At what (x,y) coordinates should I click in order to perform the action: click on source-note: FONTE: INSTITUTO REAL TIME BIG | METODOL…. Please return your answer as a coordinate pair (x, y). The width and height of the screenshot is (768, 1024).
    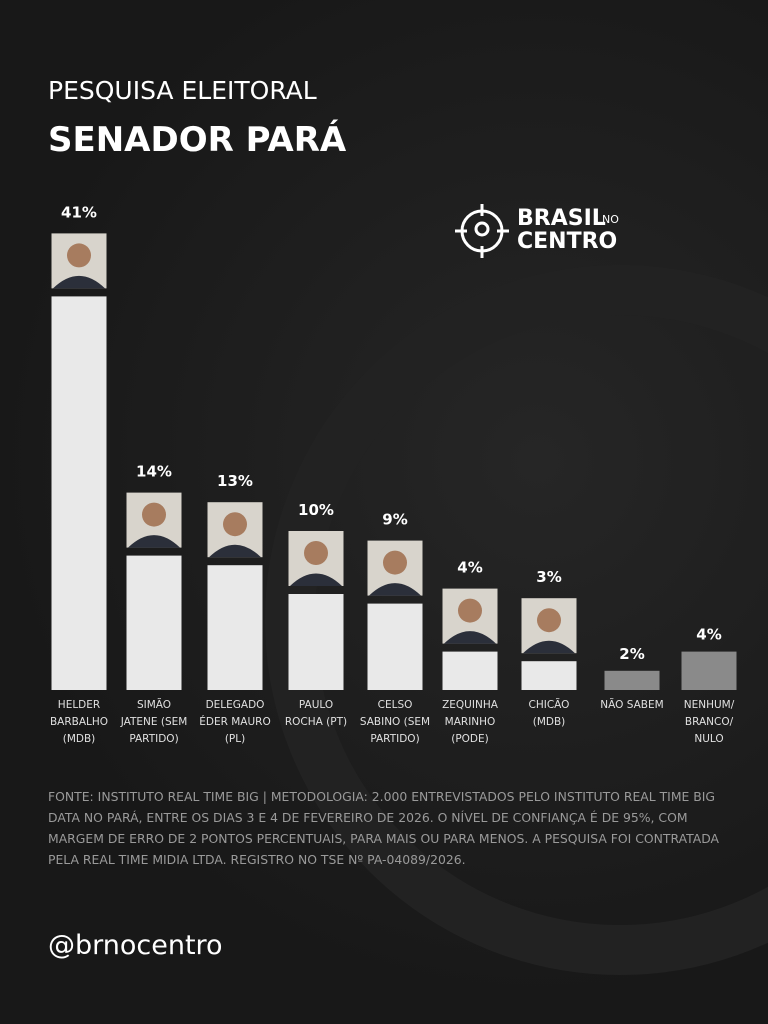
    Looking at the image, I should click on (383, 828).